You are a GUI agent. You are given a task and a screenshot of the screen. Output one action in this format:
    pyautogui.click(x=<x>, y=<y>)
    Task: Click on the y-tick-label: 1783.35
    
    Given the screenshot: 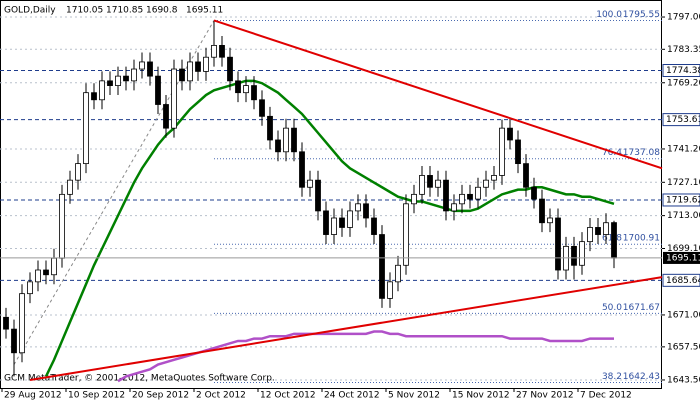 What is the action you would take?
    pyautogui.click(x=683, y=50)
    